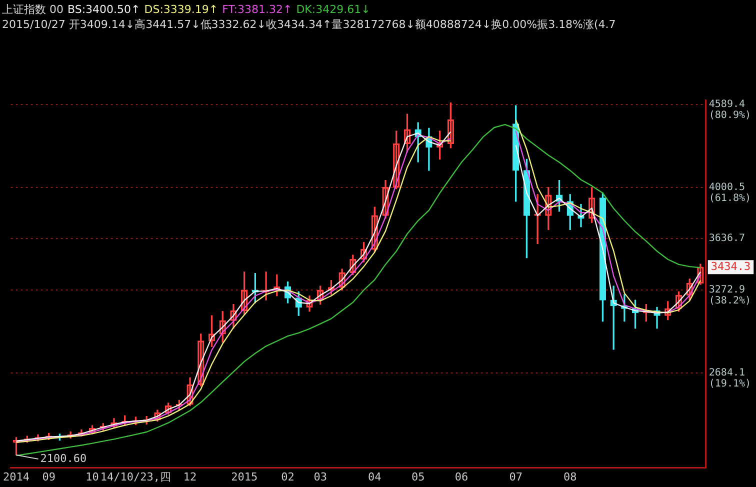 This screenshot has height=487, width=756. I want to click on y-tick-label: 3636.7, so click(726, 238).